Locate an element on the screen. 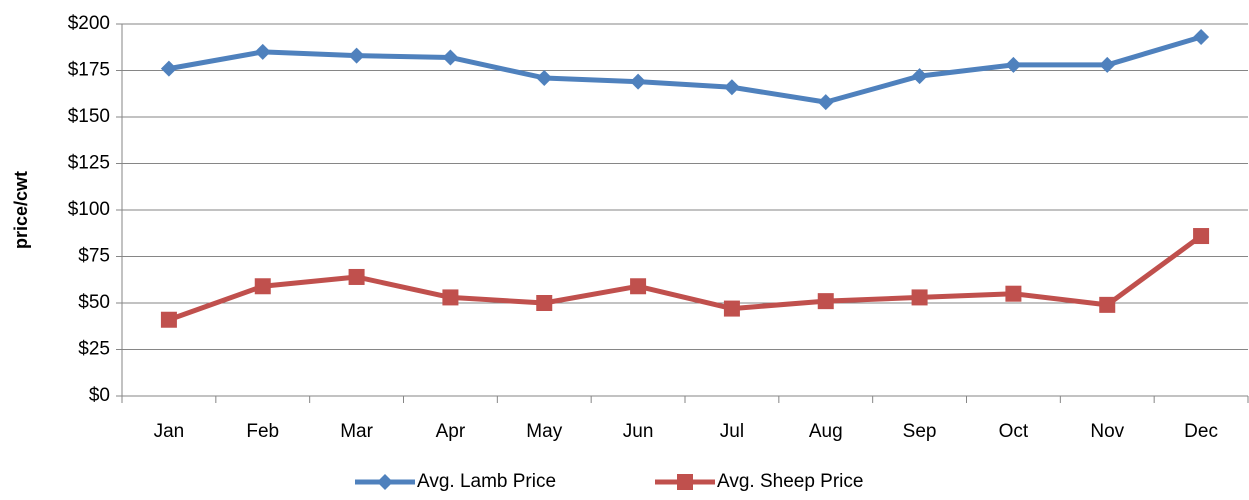  legend-label: Avg. Sheep Price is located at coordinates (790, 481).